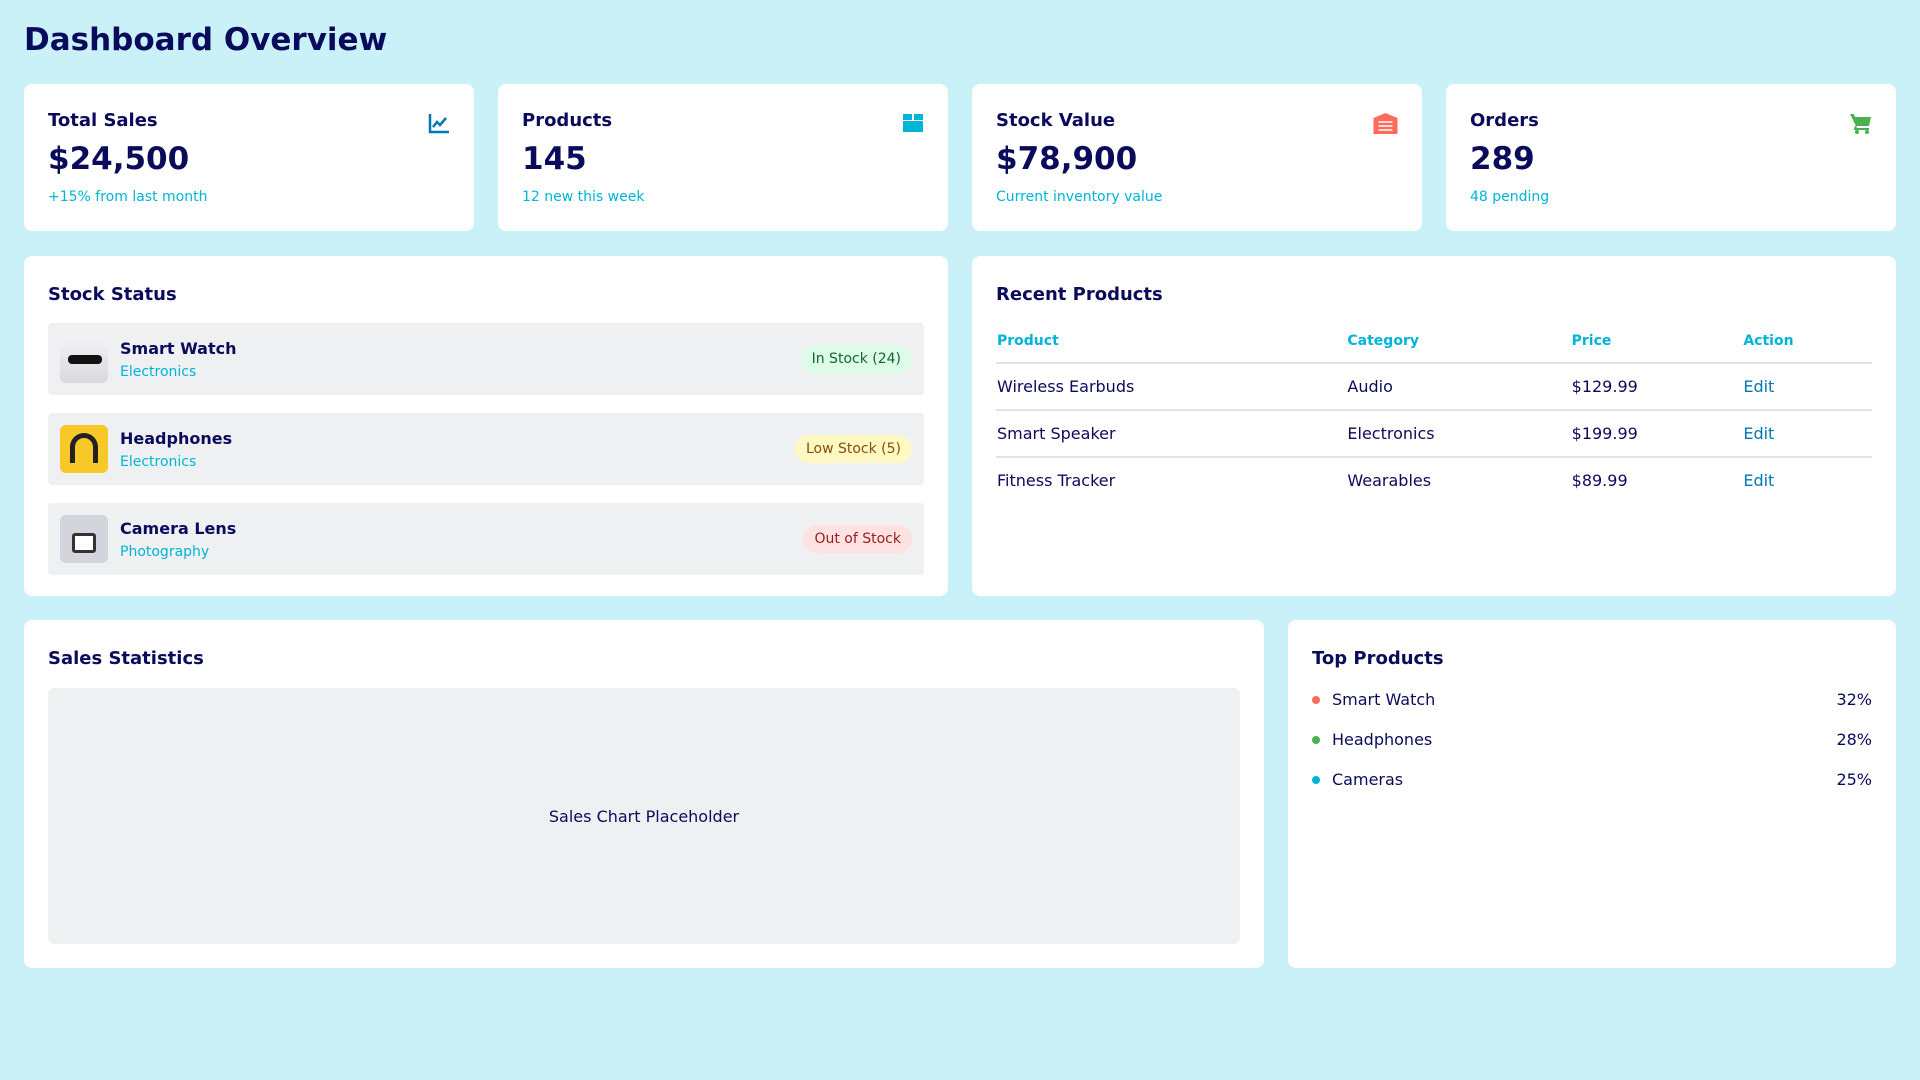  What do you see at coordinates (112, 294) in the screenshot?
I see `panel-title: Stock Status` at bounding box center [112, 294].